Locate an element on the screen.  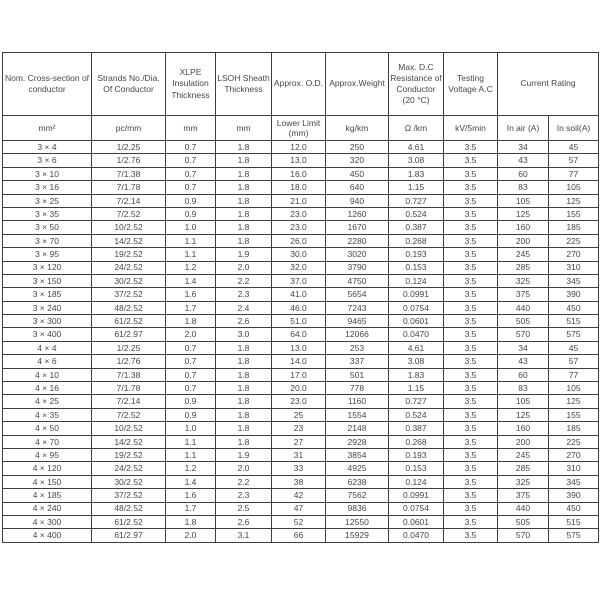
table-cell: 1/2.25 is located at coordinates (128, 147).